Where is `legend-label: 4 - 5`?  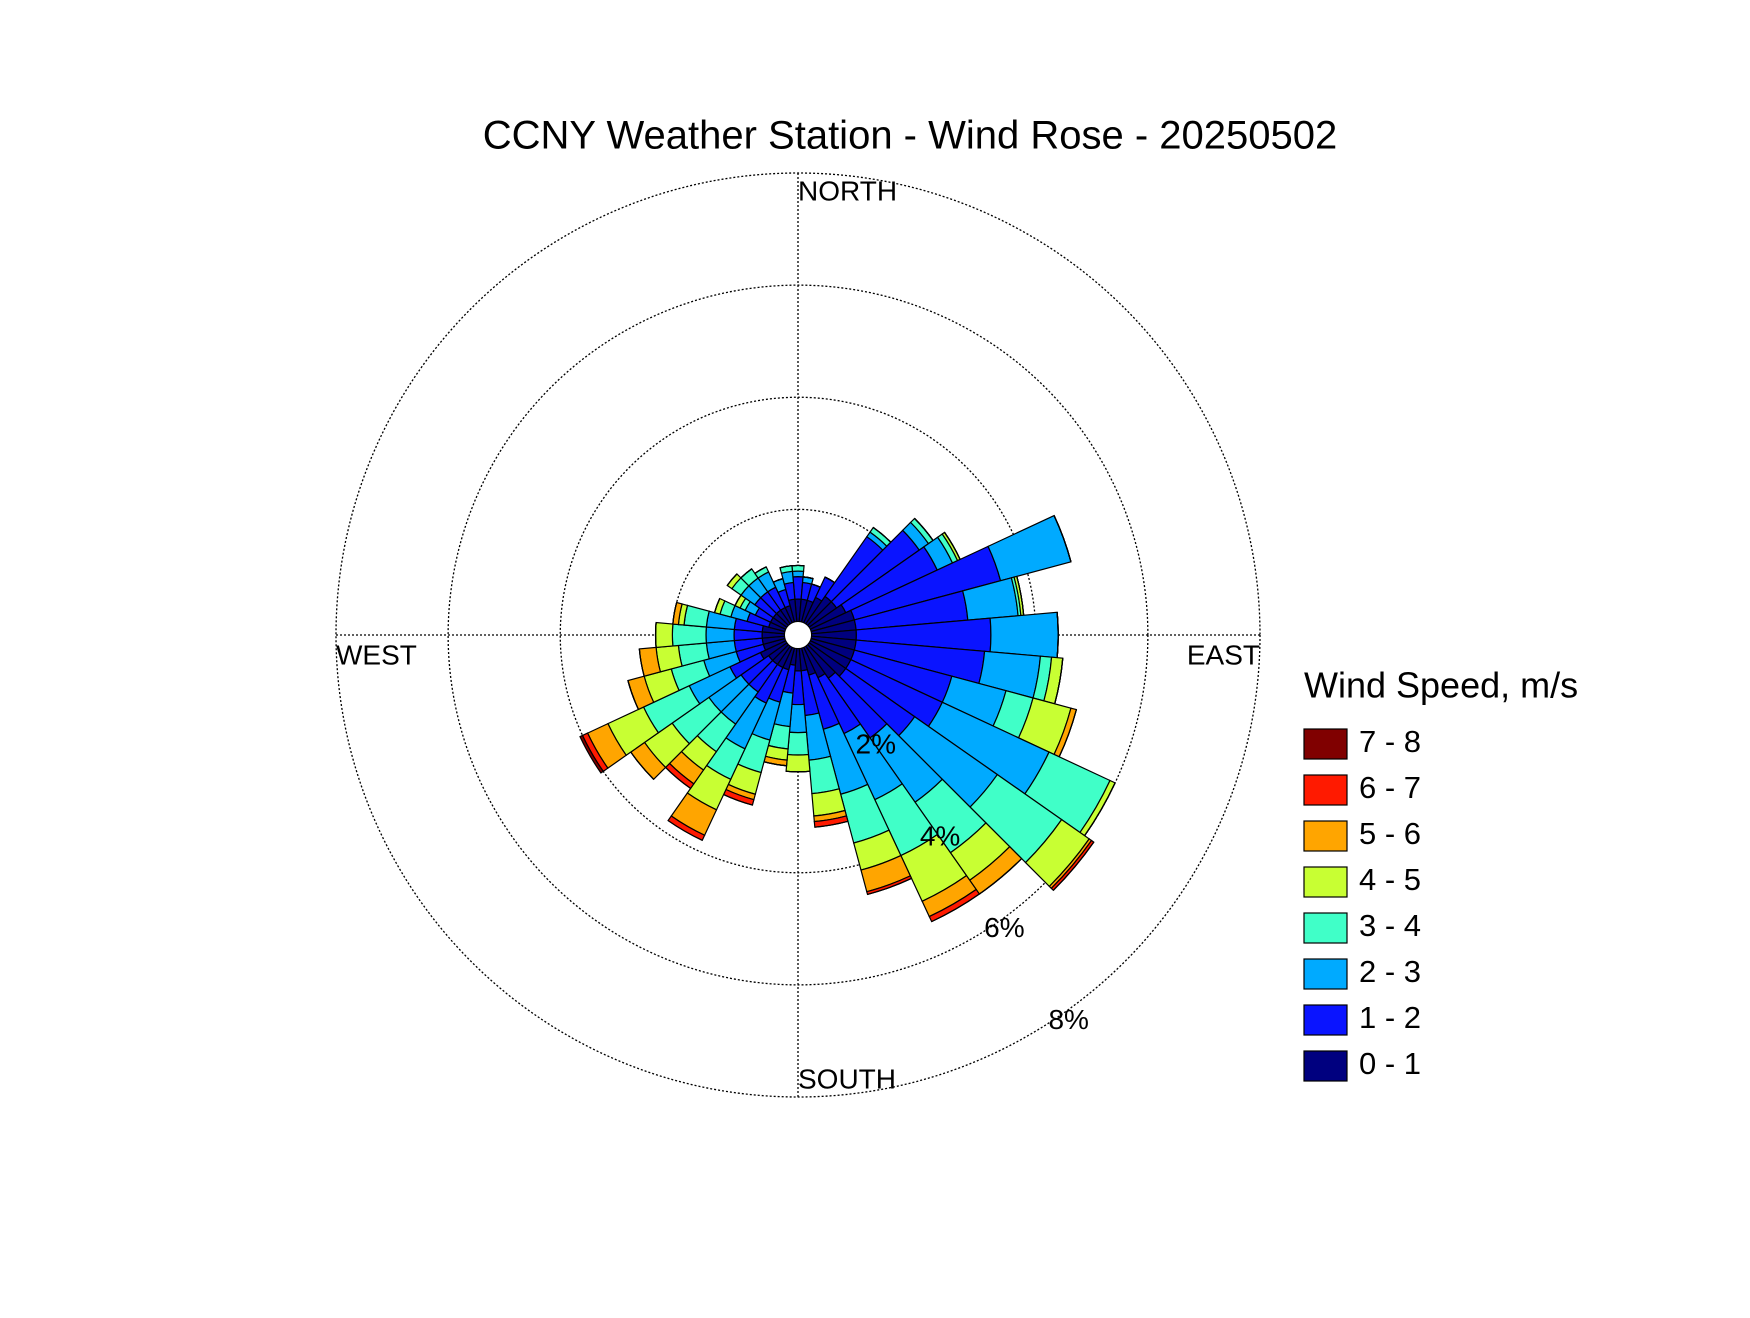
legend-label: 4 - 5 is located at coordinates (1390, 879).